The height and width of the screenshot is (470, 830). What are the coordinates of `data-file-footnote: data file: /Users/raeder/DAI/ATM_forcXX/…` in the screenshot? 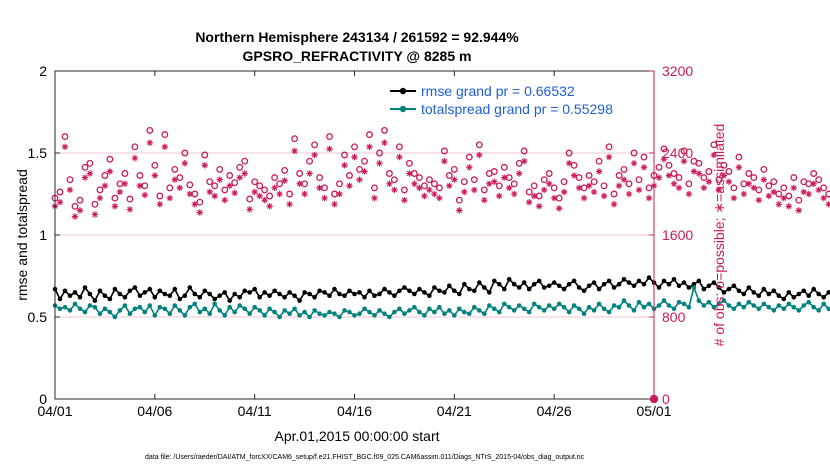 It's located at (365, 457).